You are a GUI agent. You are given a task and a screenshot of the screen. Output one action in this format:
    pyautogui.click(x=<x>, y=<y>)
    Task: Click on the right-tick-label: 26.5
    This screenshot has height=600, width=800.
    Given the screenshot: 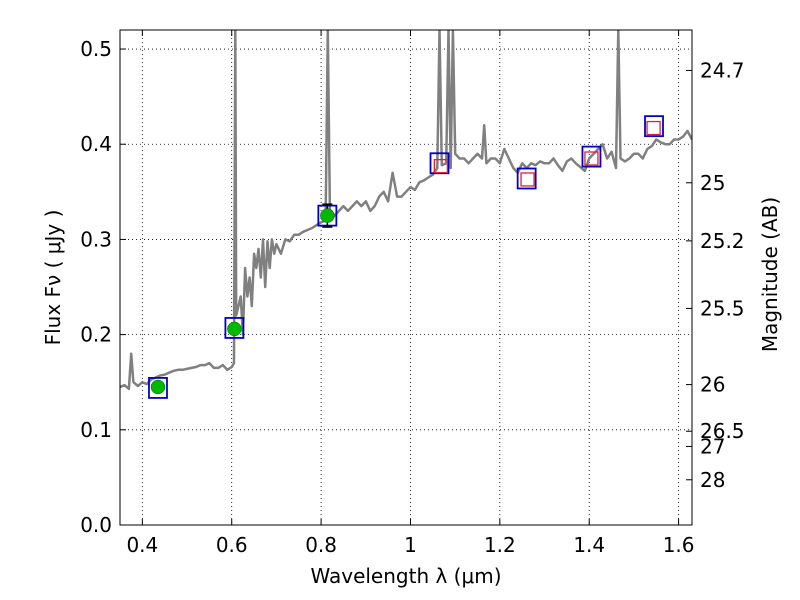 What is the action you would take?
    pyautogui.click(x=722, y=431)
    